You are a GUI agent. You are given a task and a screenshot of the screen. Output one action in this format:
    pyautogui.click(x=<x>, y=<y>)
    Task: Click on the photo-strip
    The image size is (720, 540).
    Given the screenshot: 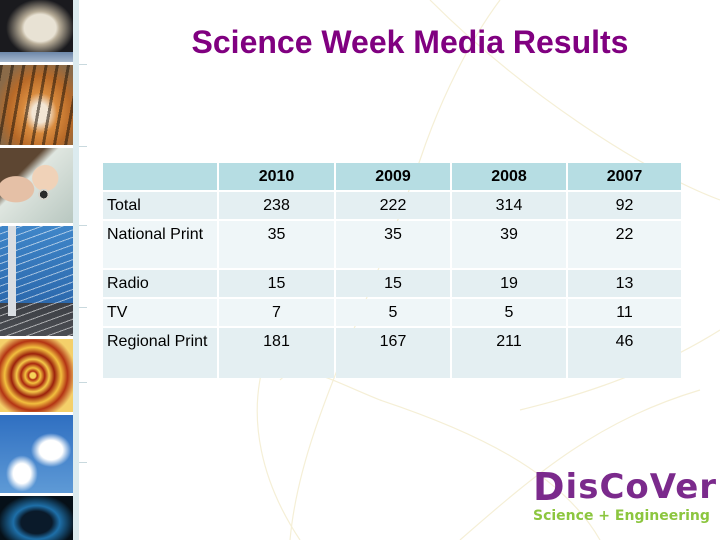 What is the action you would take?
    pyautogui.click(x=36, y=270)
    